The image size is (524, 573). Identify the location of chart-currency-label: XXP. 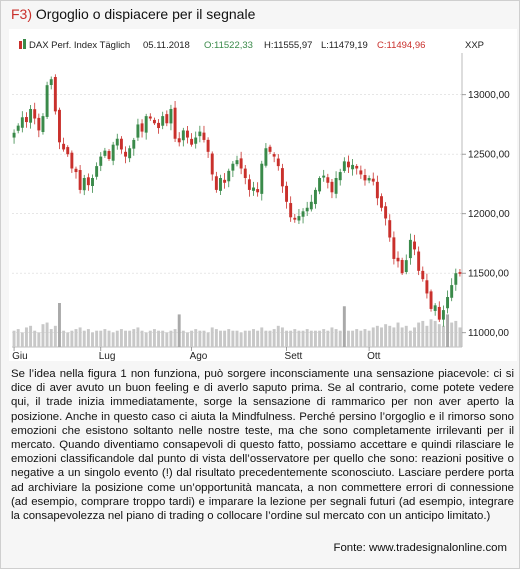
(474, 45).